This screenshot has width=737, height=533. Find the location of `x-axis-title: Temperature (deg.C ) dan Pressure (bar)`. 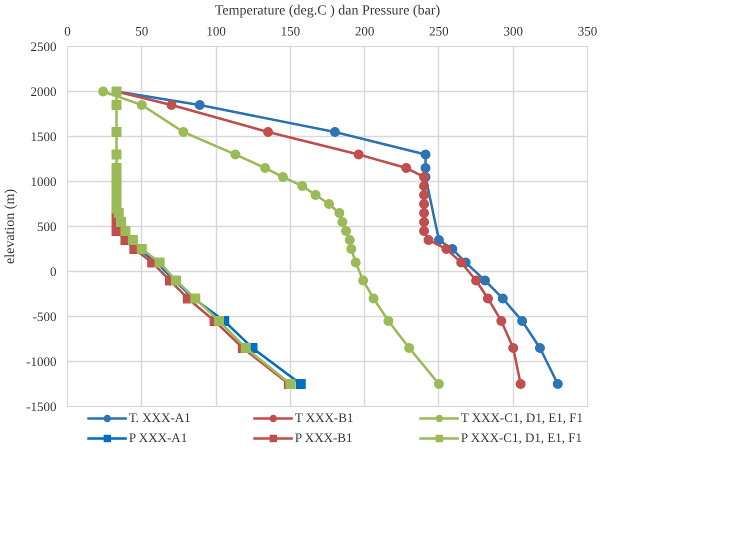

x-axis-title: Temperature (deg.C ) dan Pressure (bar) is located at coordinates (327, 11).